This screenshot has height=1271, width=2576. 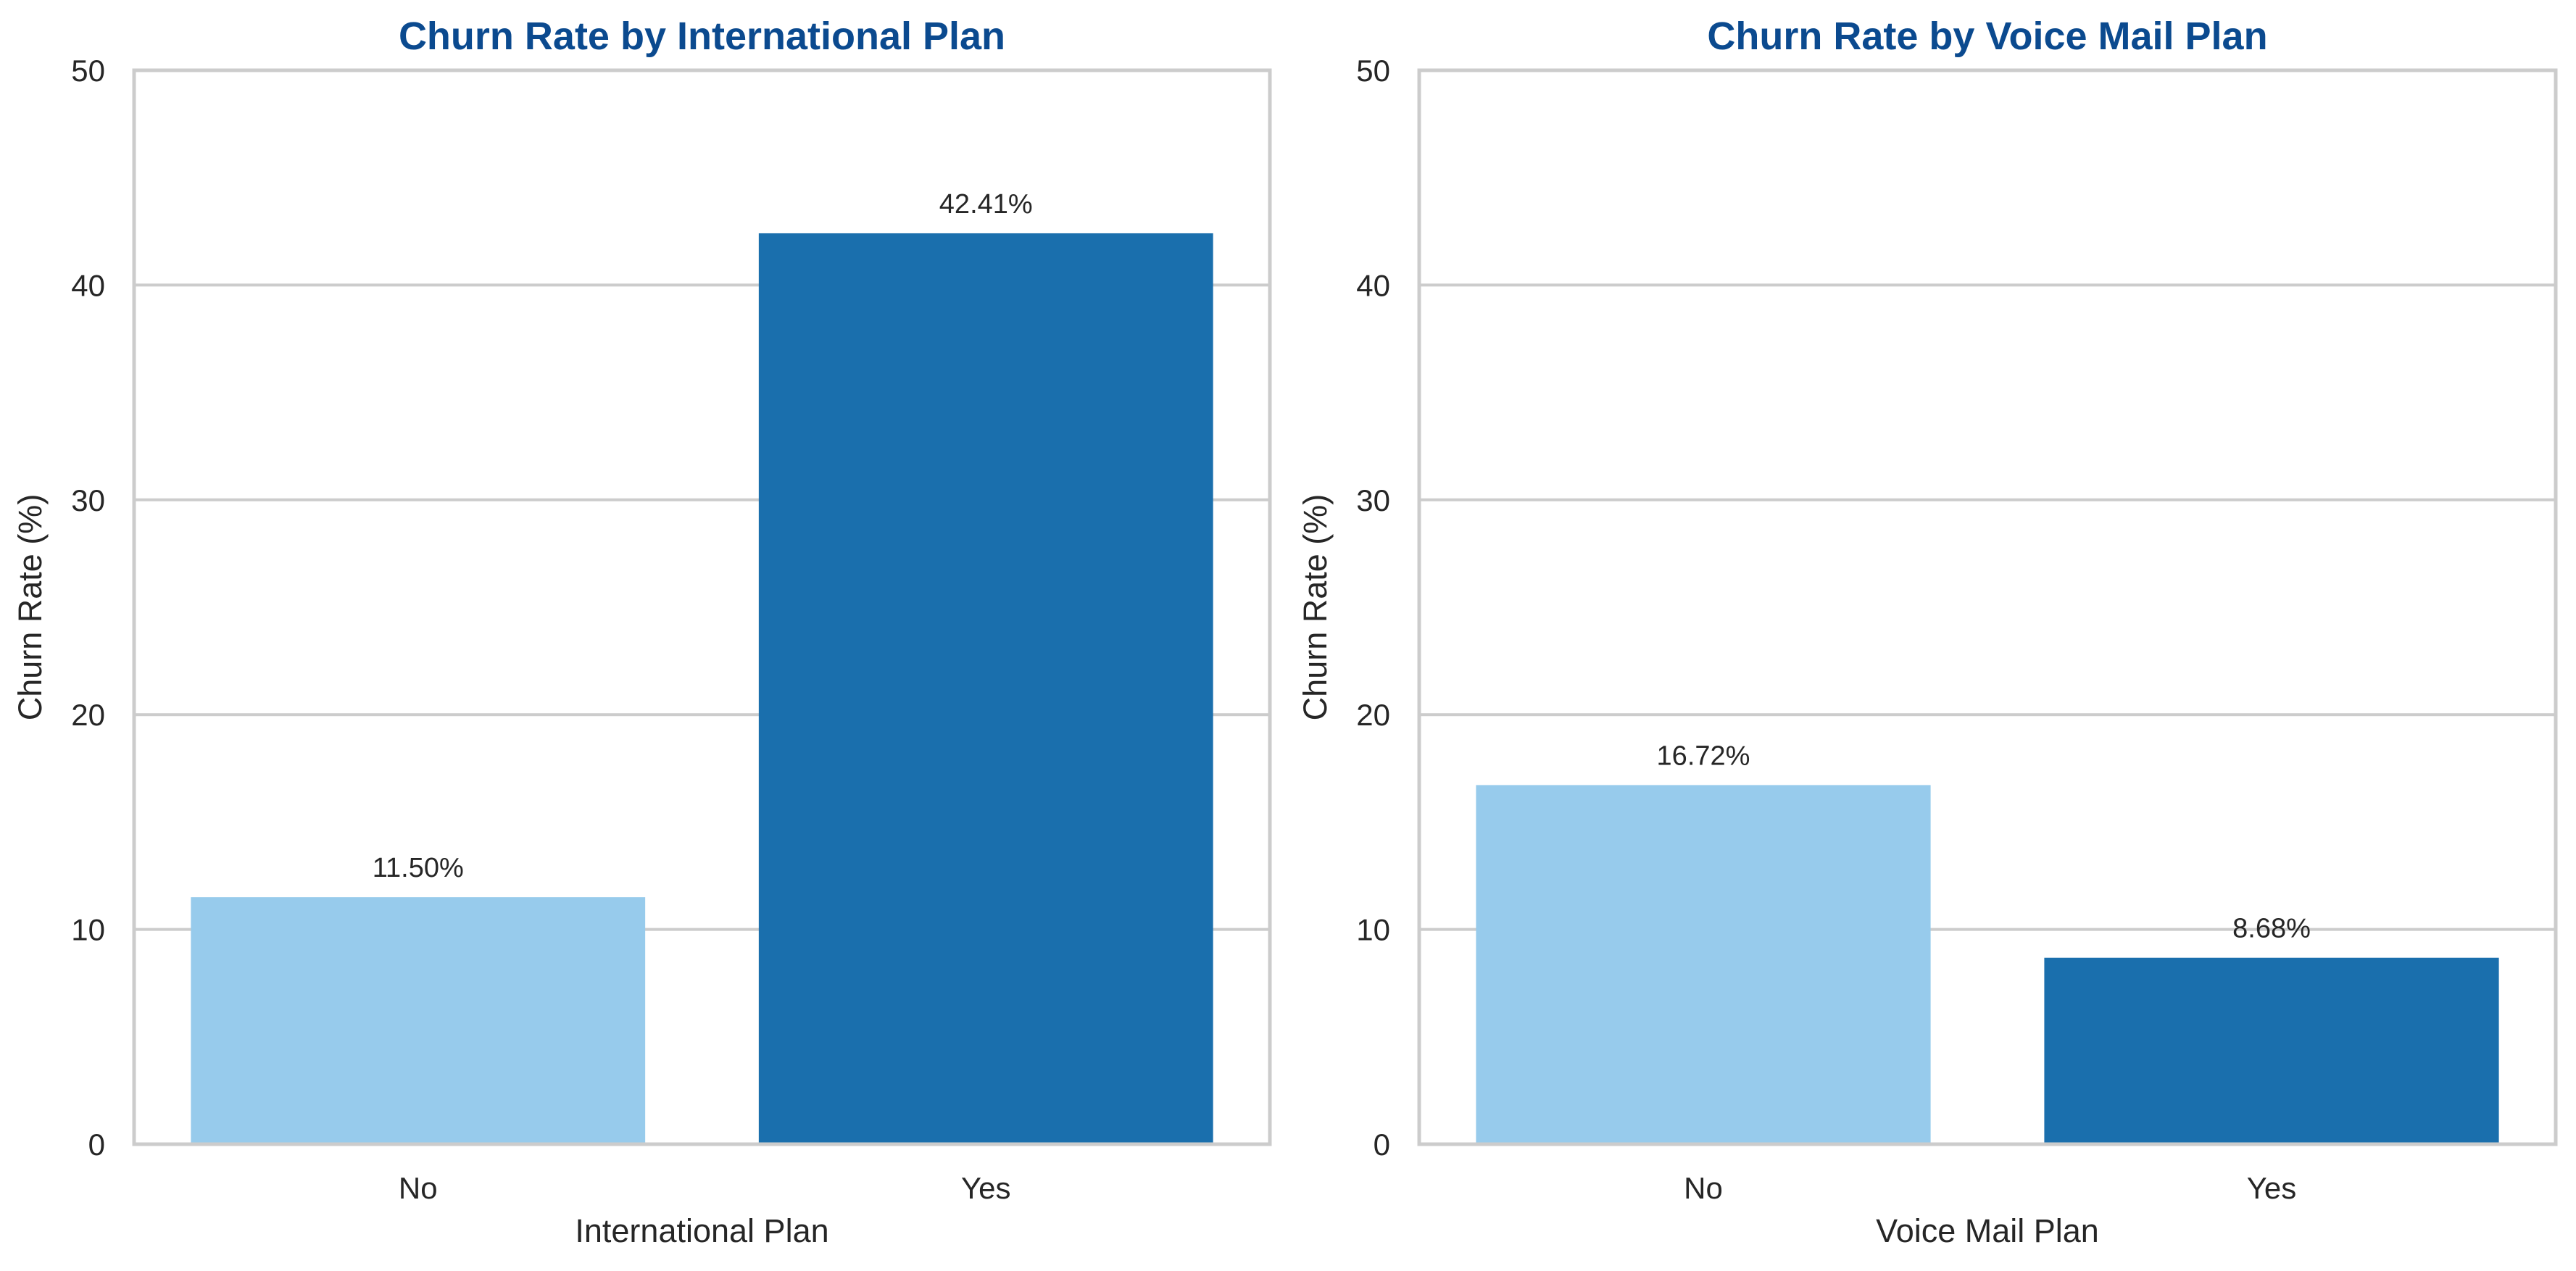 What do you see at coordinates (1987, 36) in the screenshot?
I see `chart-title: Churn Rate by Voice Mail Plan` at bounding box center [1987, 36].